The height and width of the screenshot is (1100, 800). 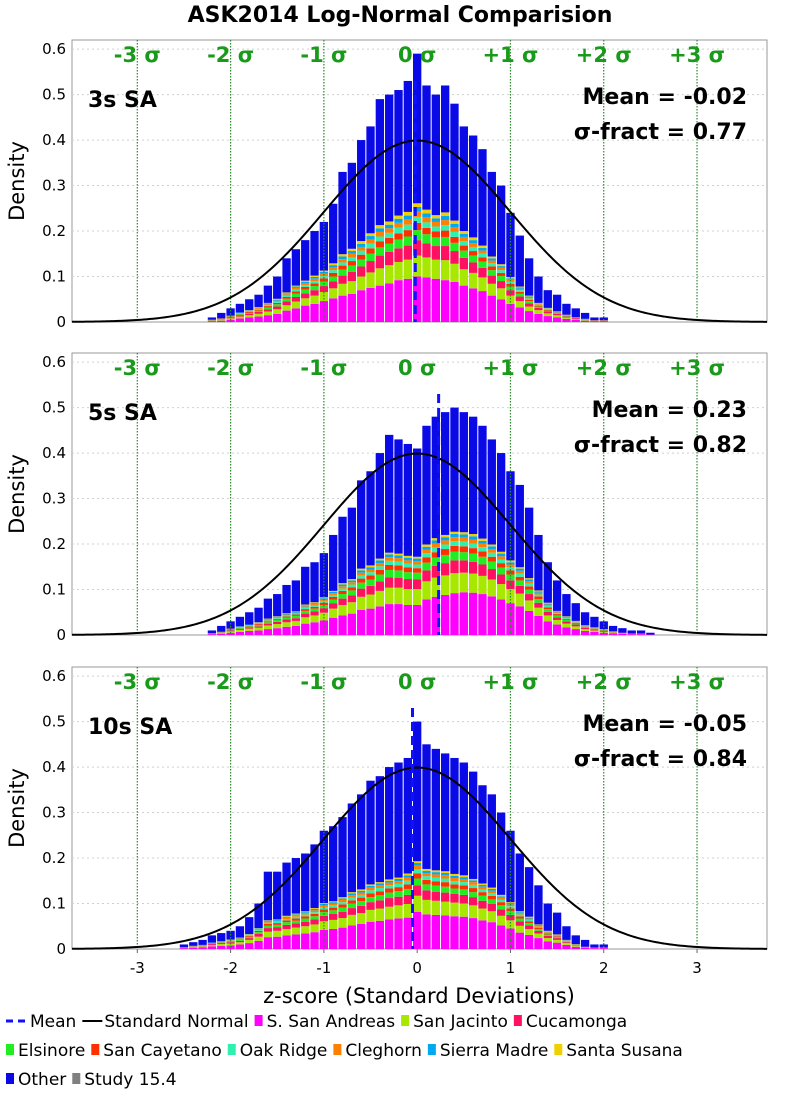 What do you see at coordinates (45, 1051) in the screenshot?
I see `legend-item-elsinore: Elsinore` at bounding box center [45, 1051].